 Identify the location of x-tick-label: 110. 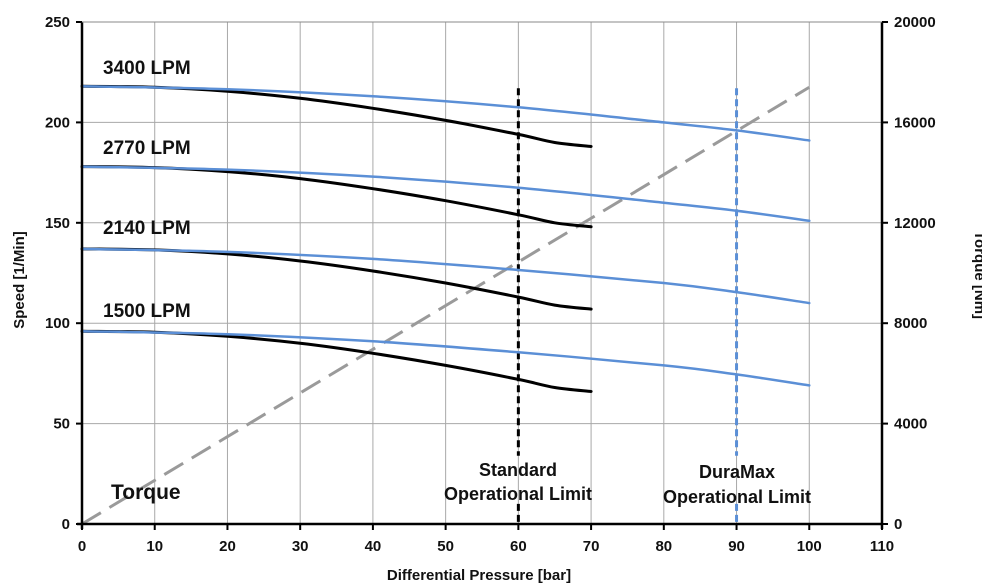
(882, 546).